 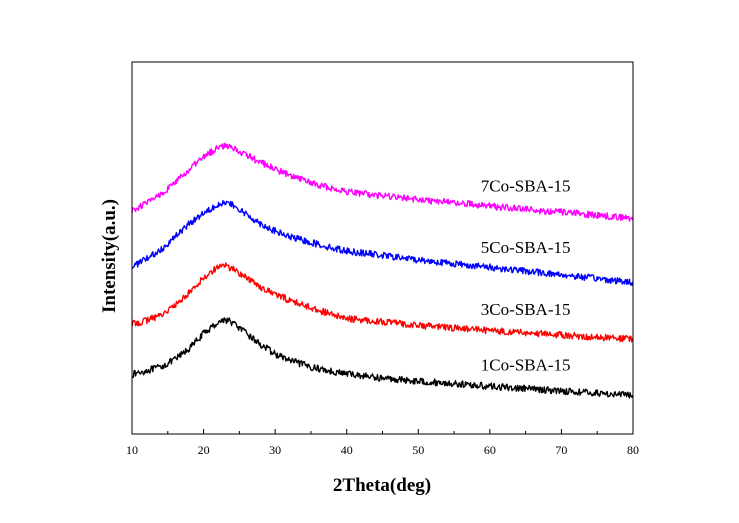 I want to click on x-tick-label: 80, so click(x=633, y=450).